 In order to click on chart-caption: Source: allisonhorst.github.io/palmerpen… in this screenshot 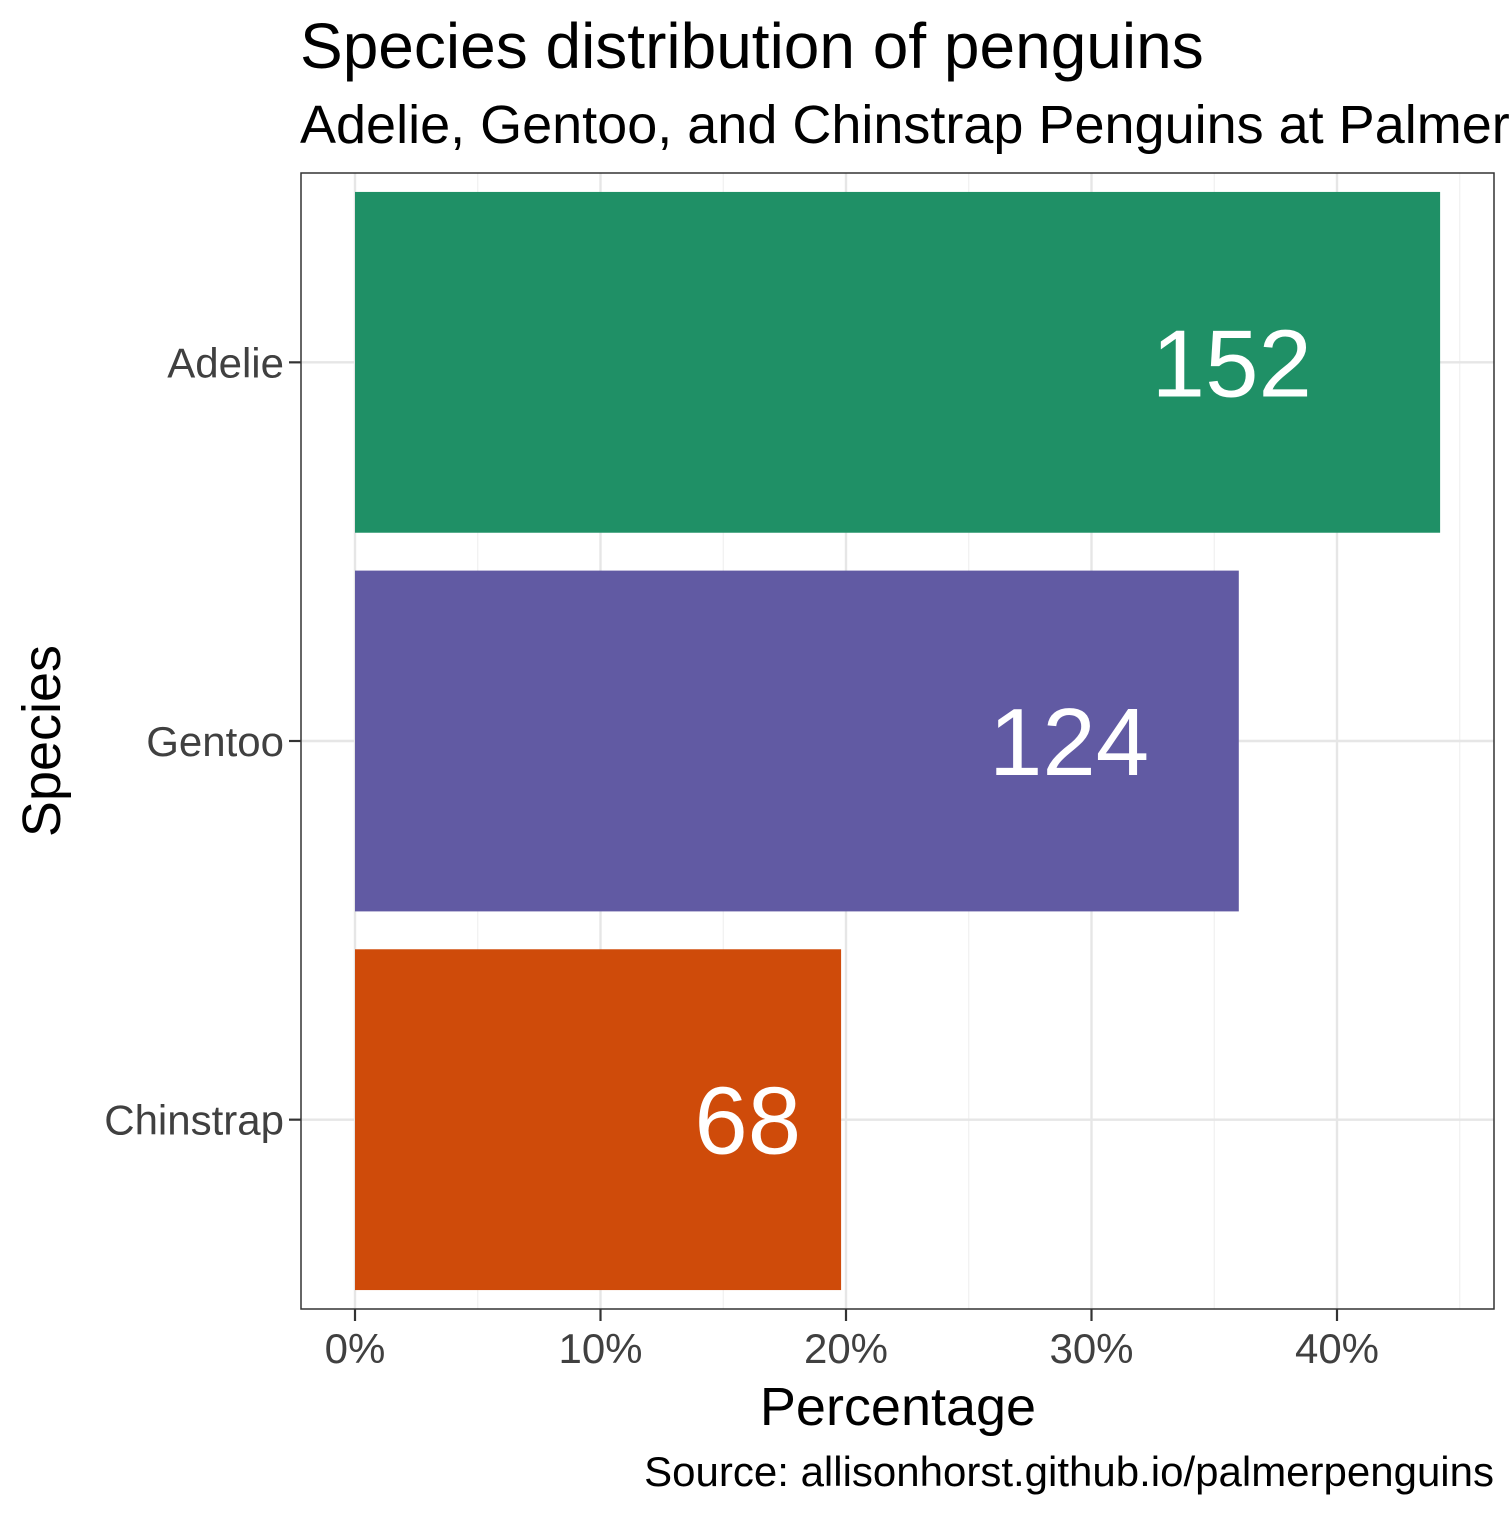, I will do `click(1069, 1471)`.